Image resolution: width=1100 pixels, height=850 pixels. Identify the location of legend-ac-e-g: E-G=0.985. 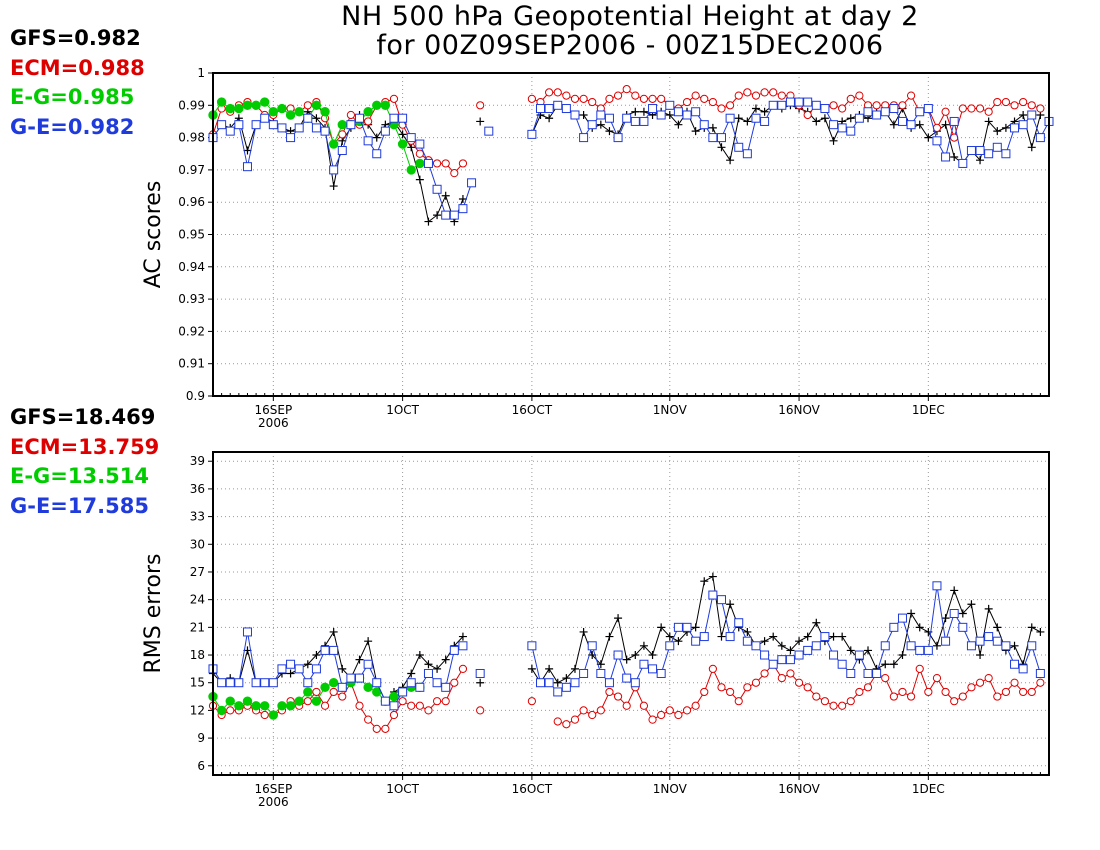
(72, 97).